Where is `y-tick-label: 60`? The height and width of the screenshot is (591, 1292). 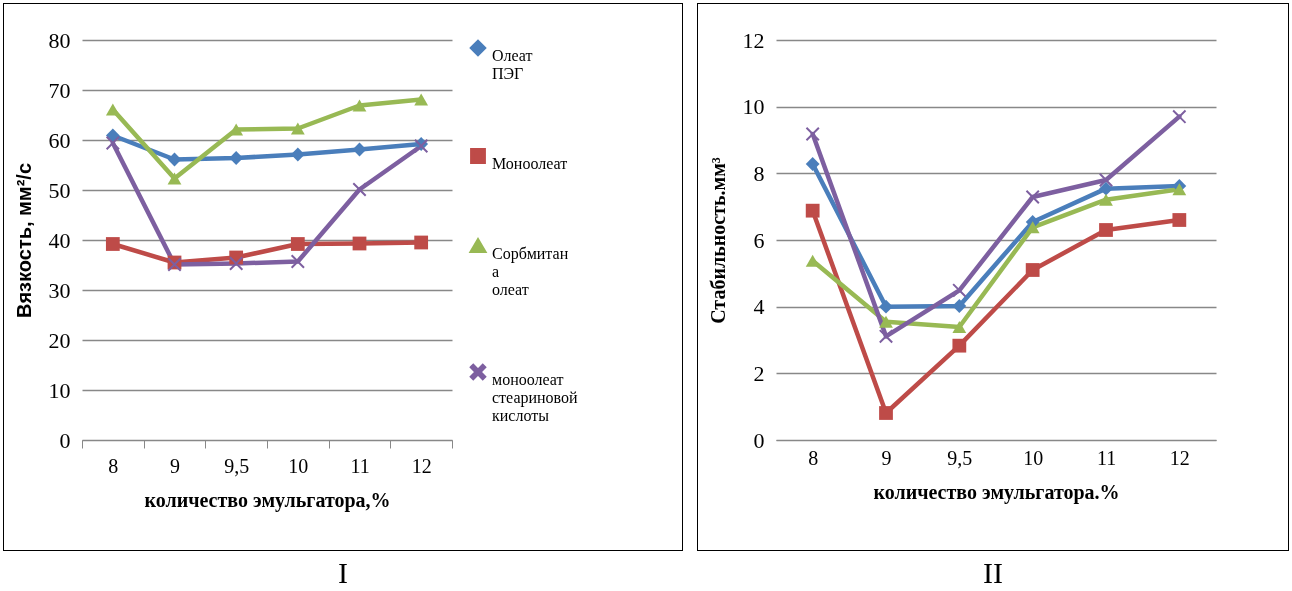 y-tick-label: 60 is located at coordinates (59, 140).